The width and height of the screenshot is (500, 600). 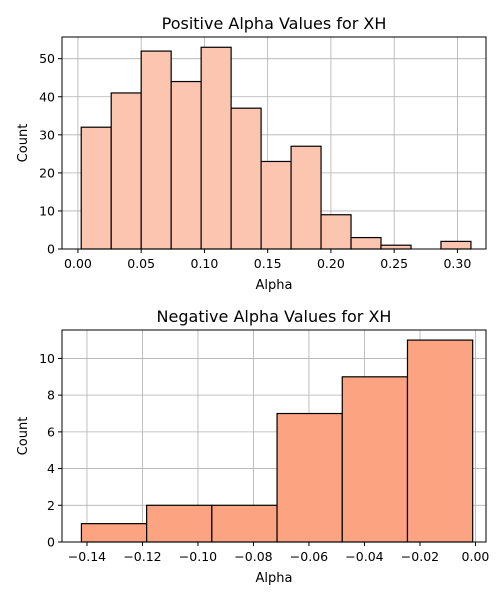 What do you see at coordinates (309, 556) in the screenshot?
I see `x-tick-label: −0.06` at bounding box center [309, 556].